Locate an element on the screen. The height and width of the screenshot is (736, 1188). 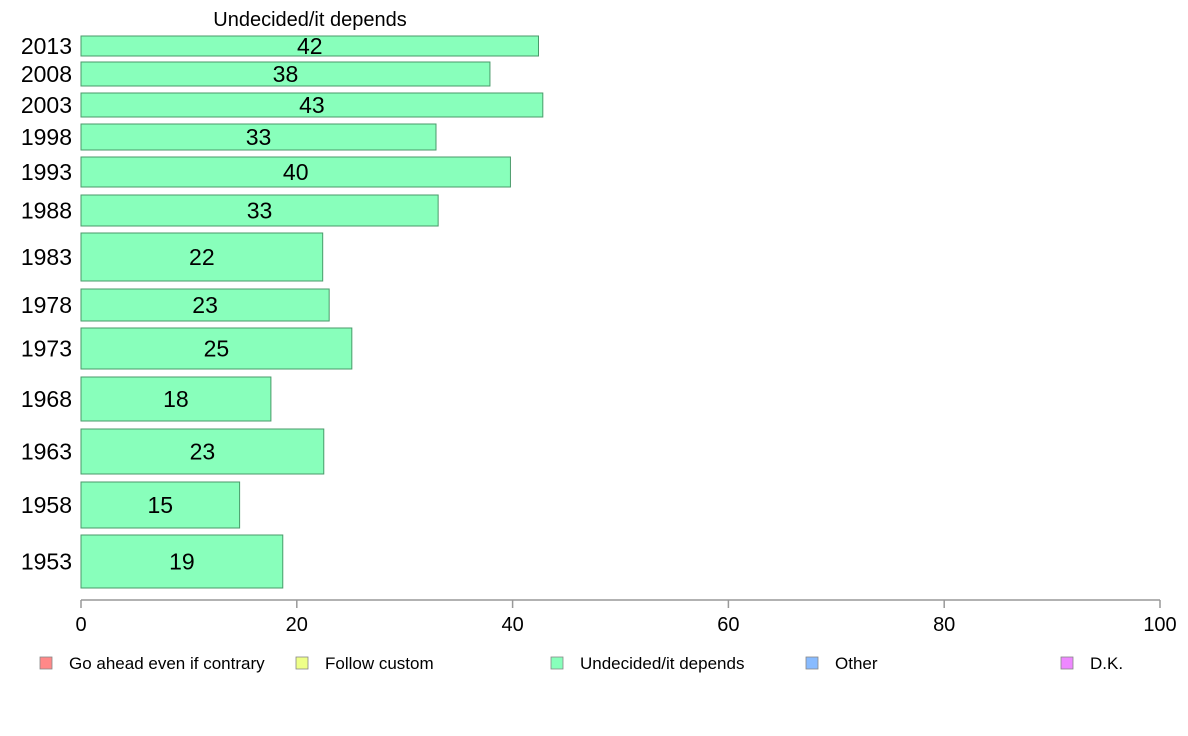
category-label-2003: 2003 is located at coordinates (46, 105).